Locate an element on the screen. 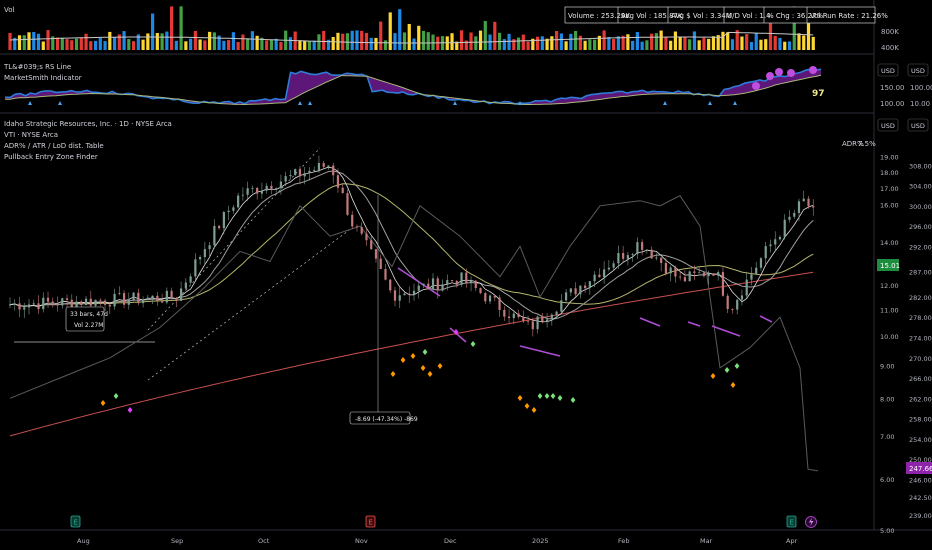 This screenshot has width=932, height=550. vti-price-tag-value: 247.66 is located at coordinates (920, 469).